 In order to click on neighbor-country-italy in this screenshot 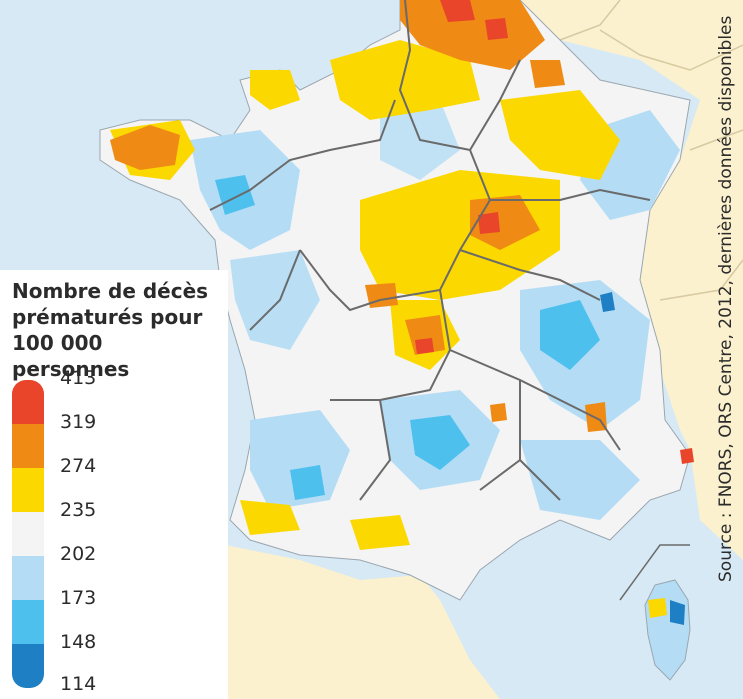, I will do `click(716, 505)`.